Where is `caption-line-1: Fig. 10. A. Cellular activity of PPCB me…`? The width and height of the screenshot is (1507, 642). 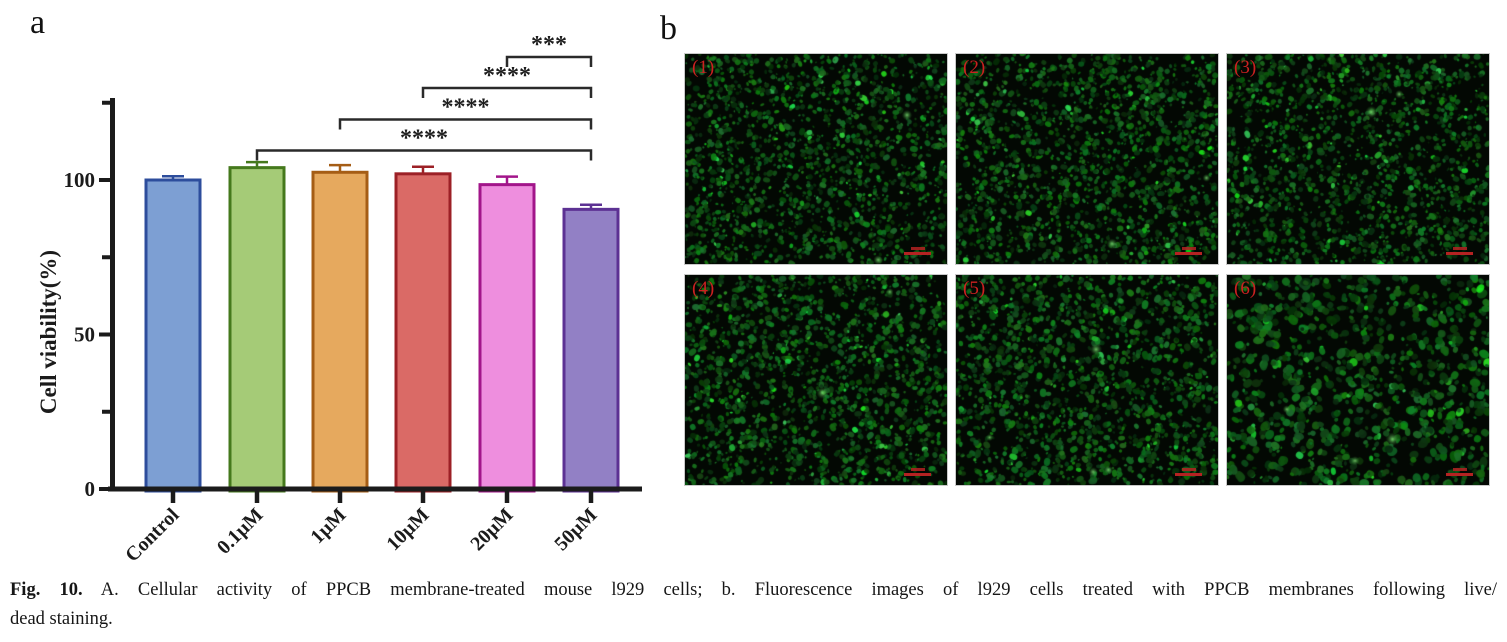 caption-line-1: Fig. 10. A. Cellular activity of PPCB me… is located at coordinates (753, 590).